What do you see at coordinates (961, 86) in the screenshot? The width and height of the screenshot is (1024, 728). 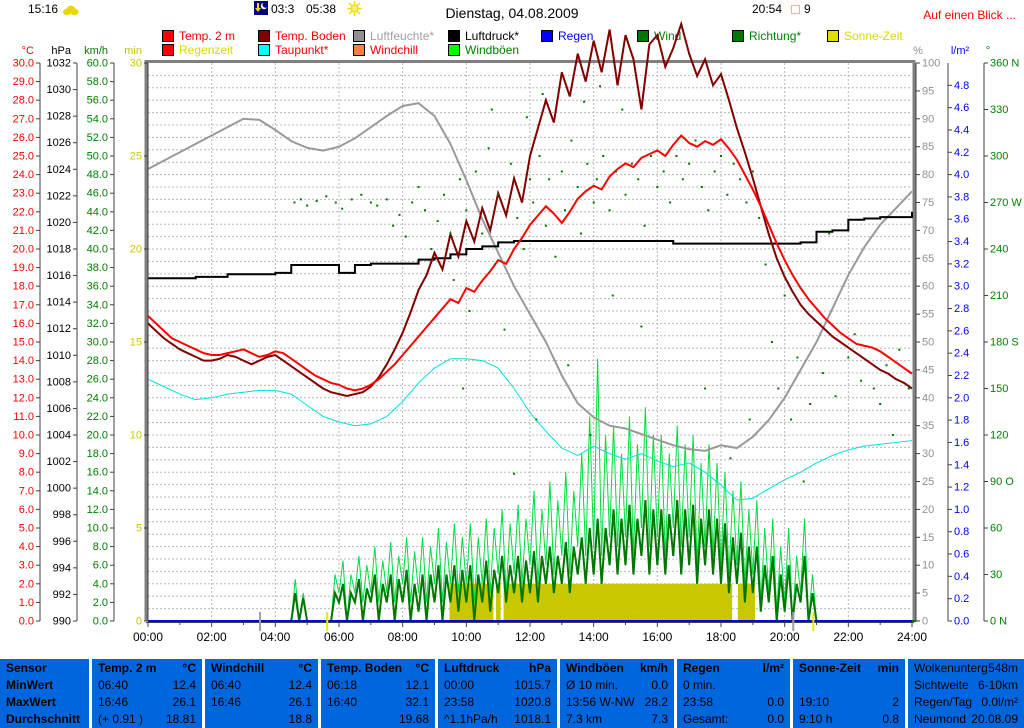 I see `svg-text: 4.8` at bounding box center [961, 86].